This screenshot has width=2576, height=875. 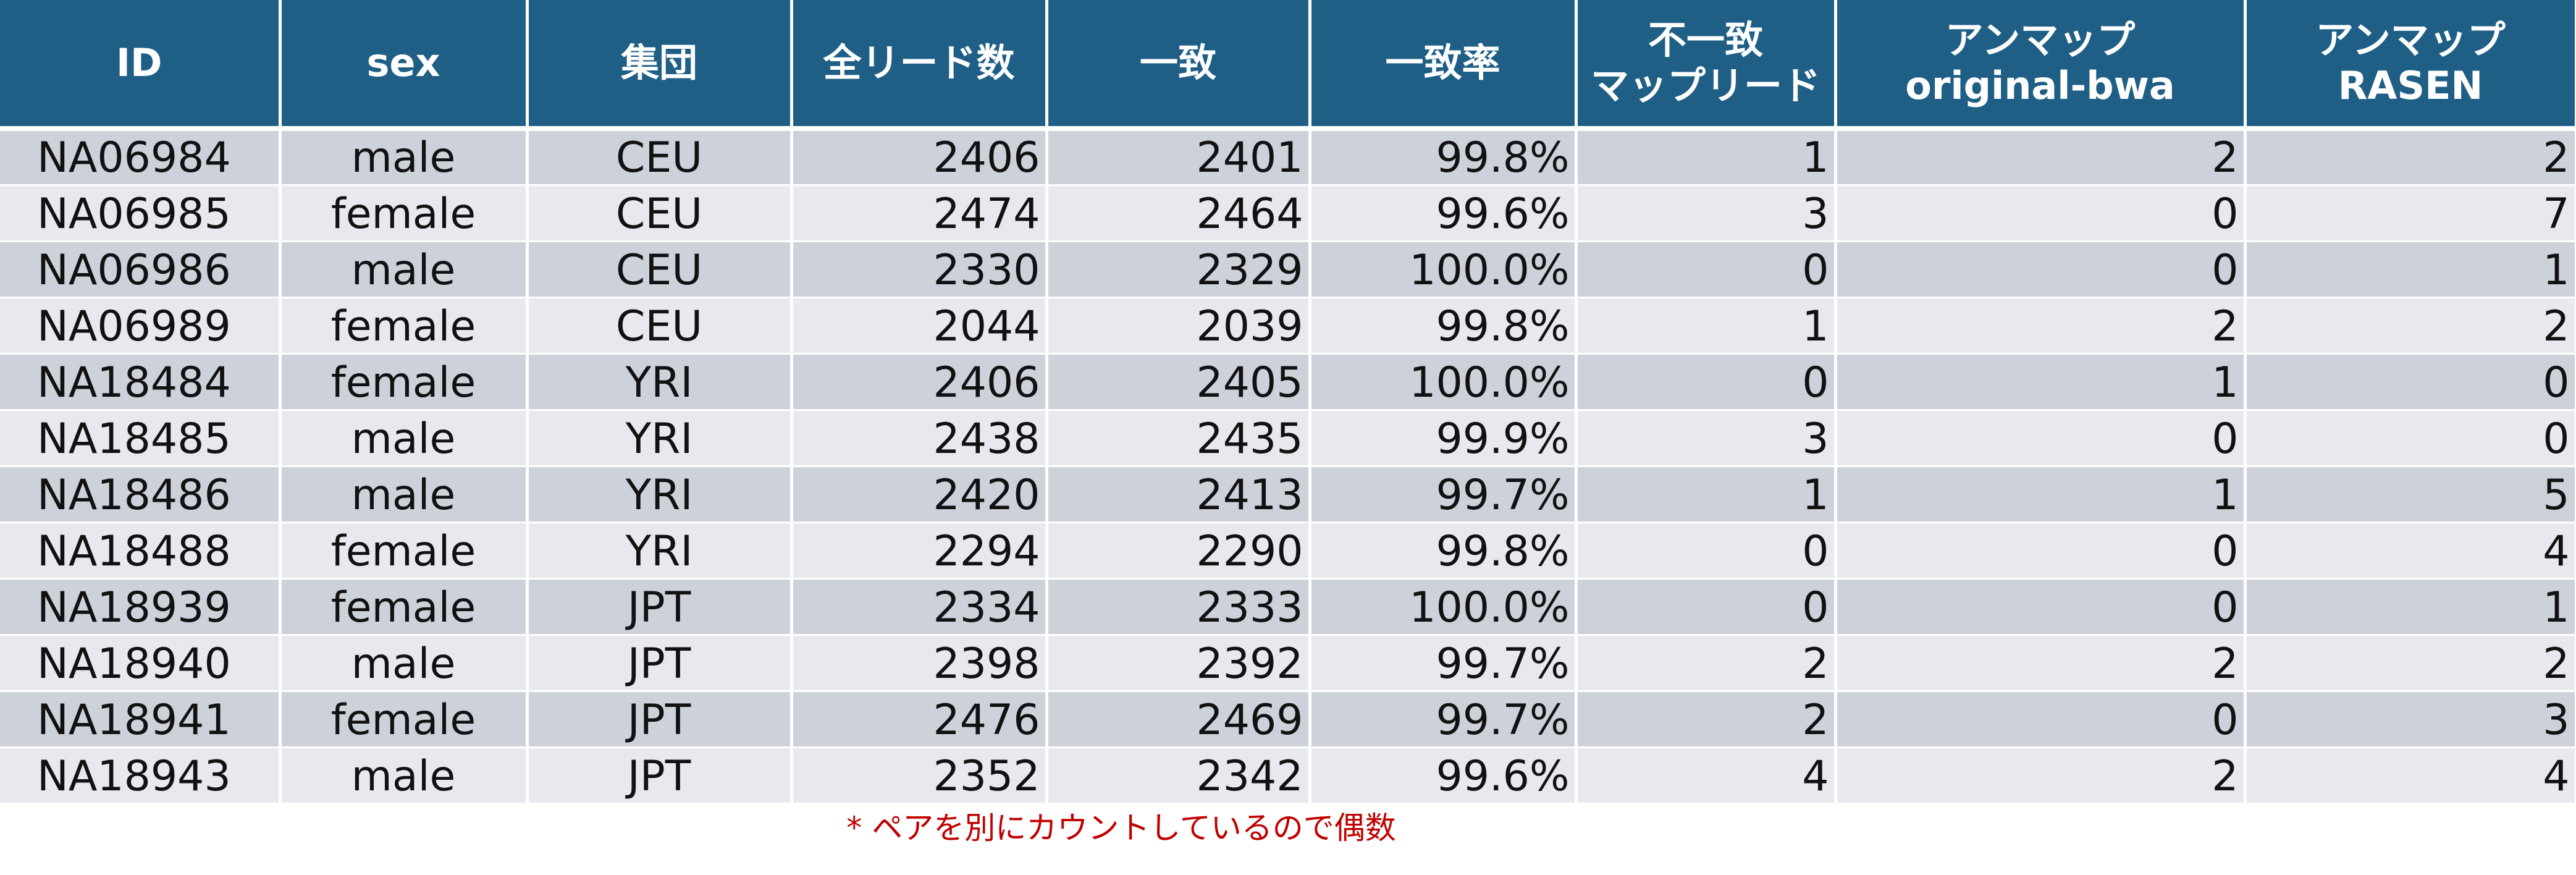 I want to click on cell-unmapped-rasen: 1, so click(x=2410, y=269).